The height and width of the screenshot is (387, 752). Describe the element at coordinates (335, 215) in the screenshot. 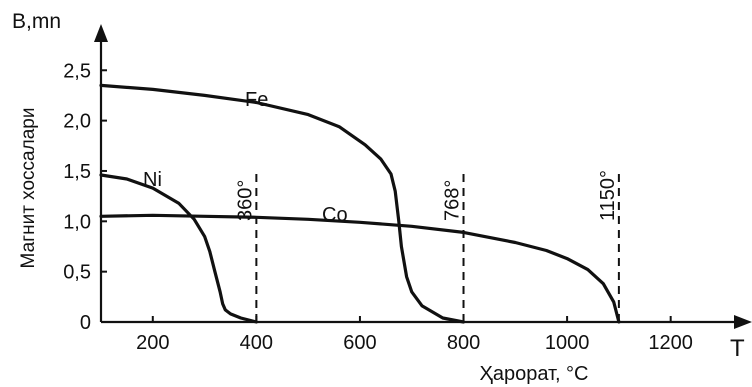

I see `series-label-co: Co` at that location.